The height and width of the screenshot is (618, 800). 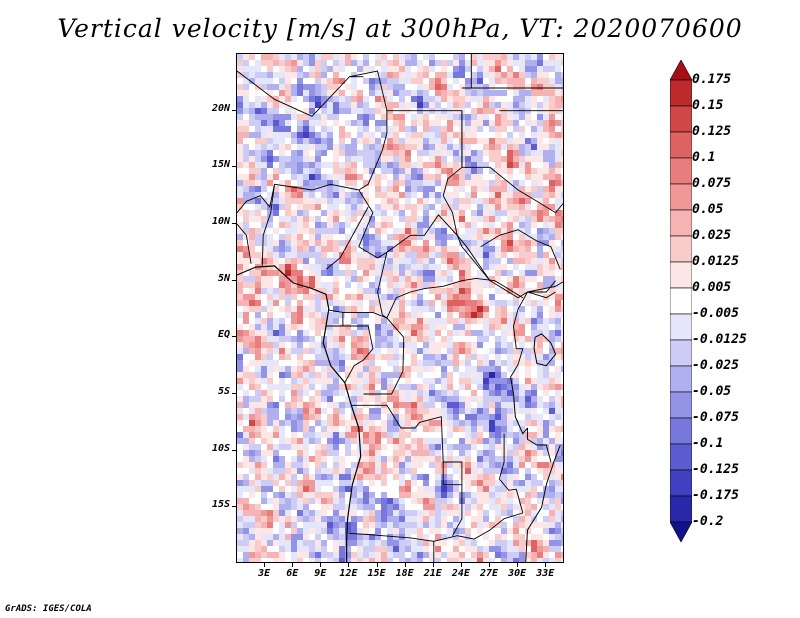 What do you see at coordinates (220, 108) in the screenshot?
I see `lat-tick-label: 20N` at bounding box center [220, 108].